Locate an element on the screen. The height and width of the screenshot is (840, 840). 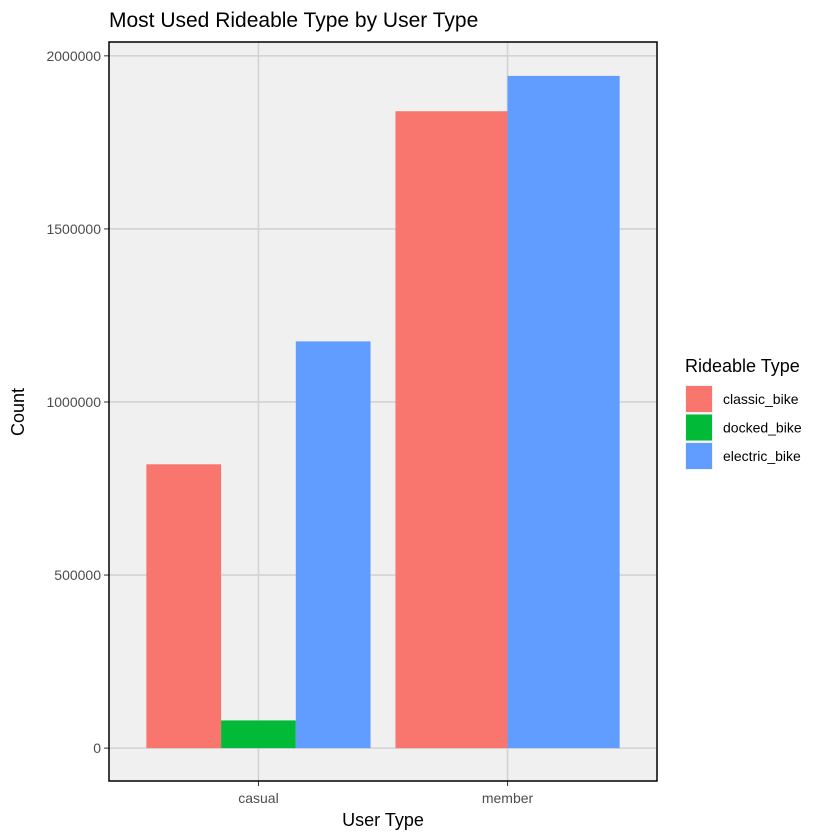
chart-title: Most Used Rideable Type by User Type is located at coordinates (293, 20).